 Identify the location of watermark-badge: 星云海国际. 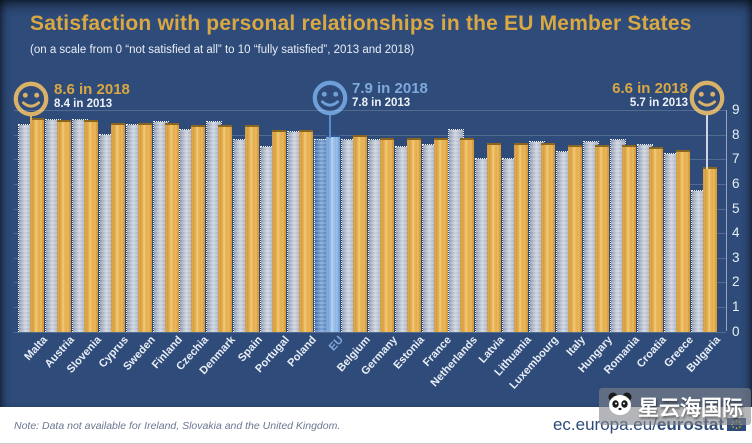
(675, 406).